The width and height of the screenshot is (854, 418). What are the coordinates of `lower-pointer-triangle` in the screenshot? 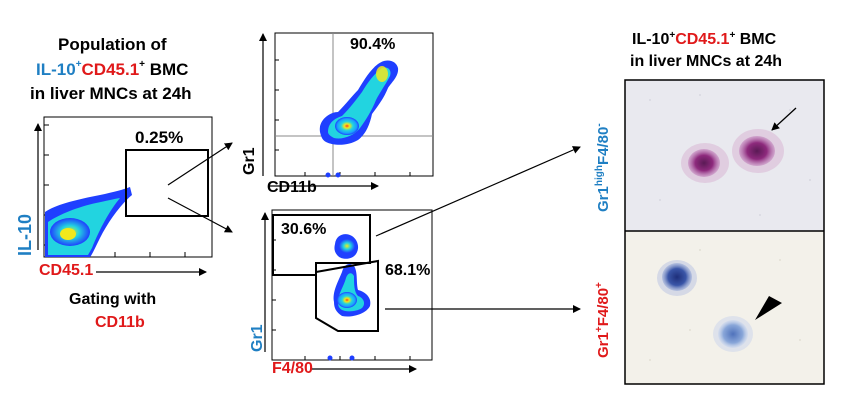 It's located at (768, 308).